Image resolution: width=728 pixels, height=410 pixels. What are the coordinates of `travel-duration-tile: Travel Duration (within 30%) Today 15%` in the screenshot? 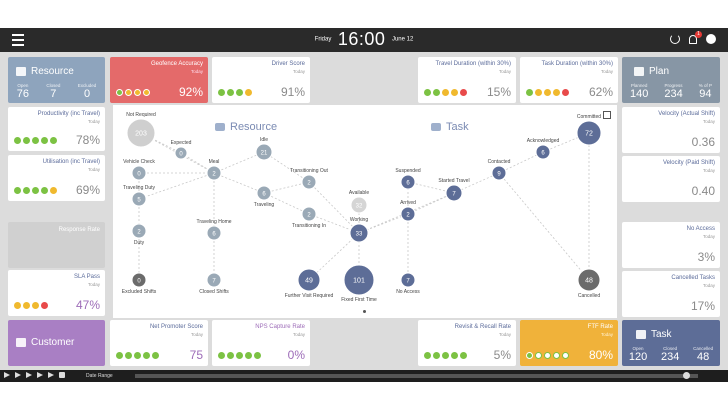 It's located at (467, 80).